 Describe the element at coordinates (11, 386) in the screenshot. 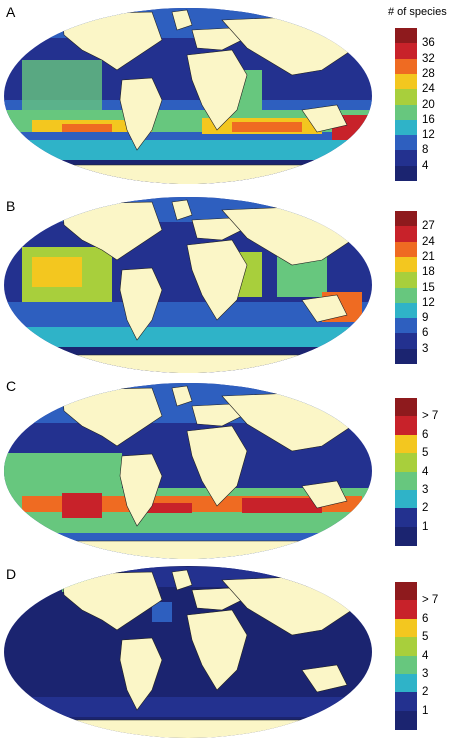

I see `panel-label: C` at that location.